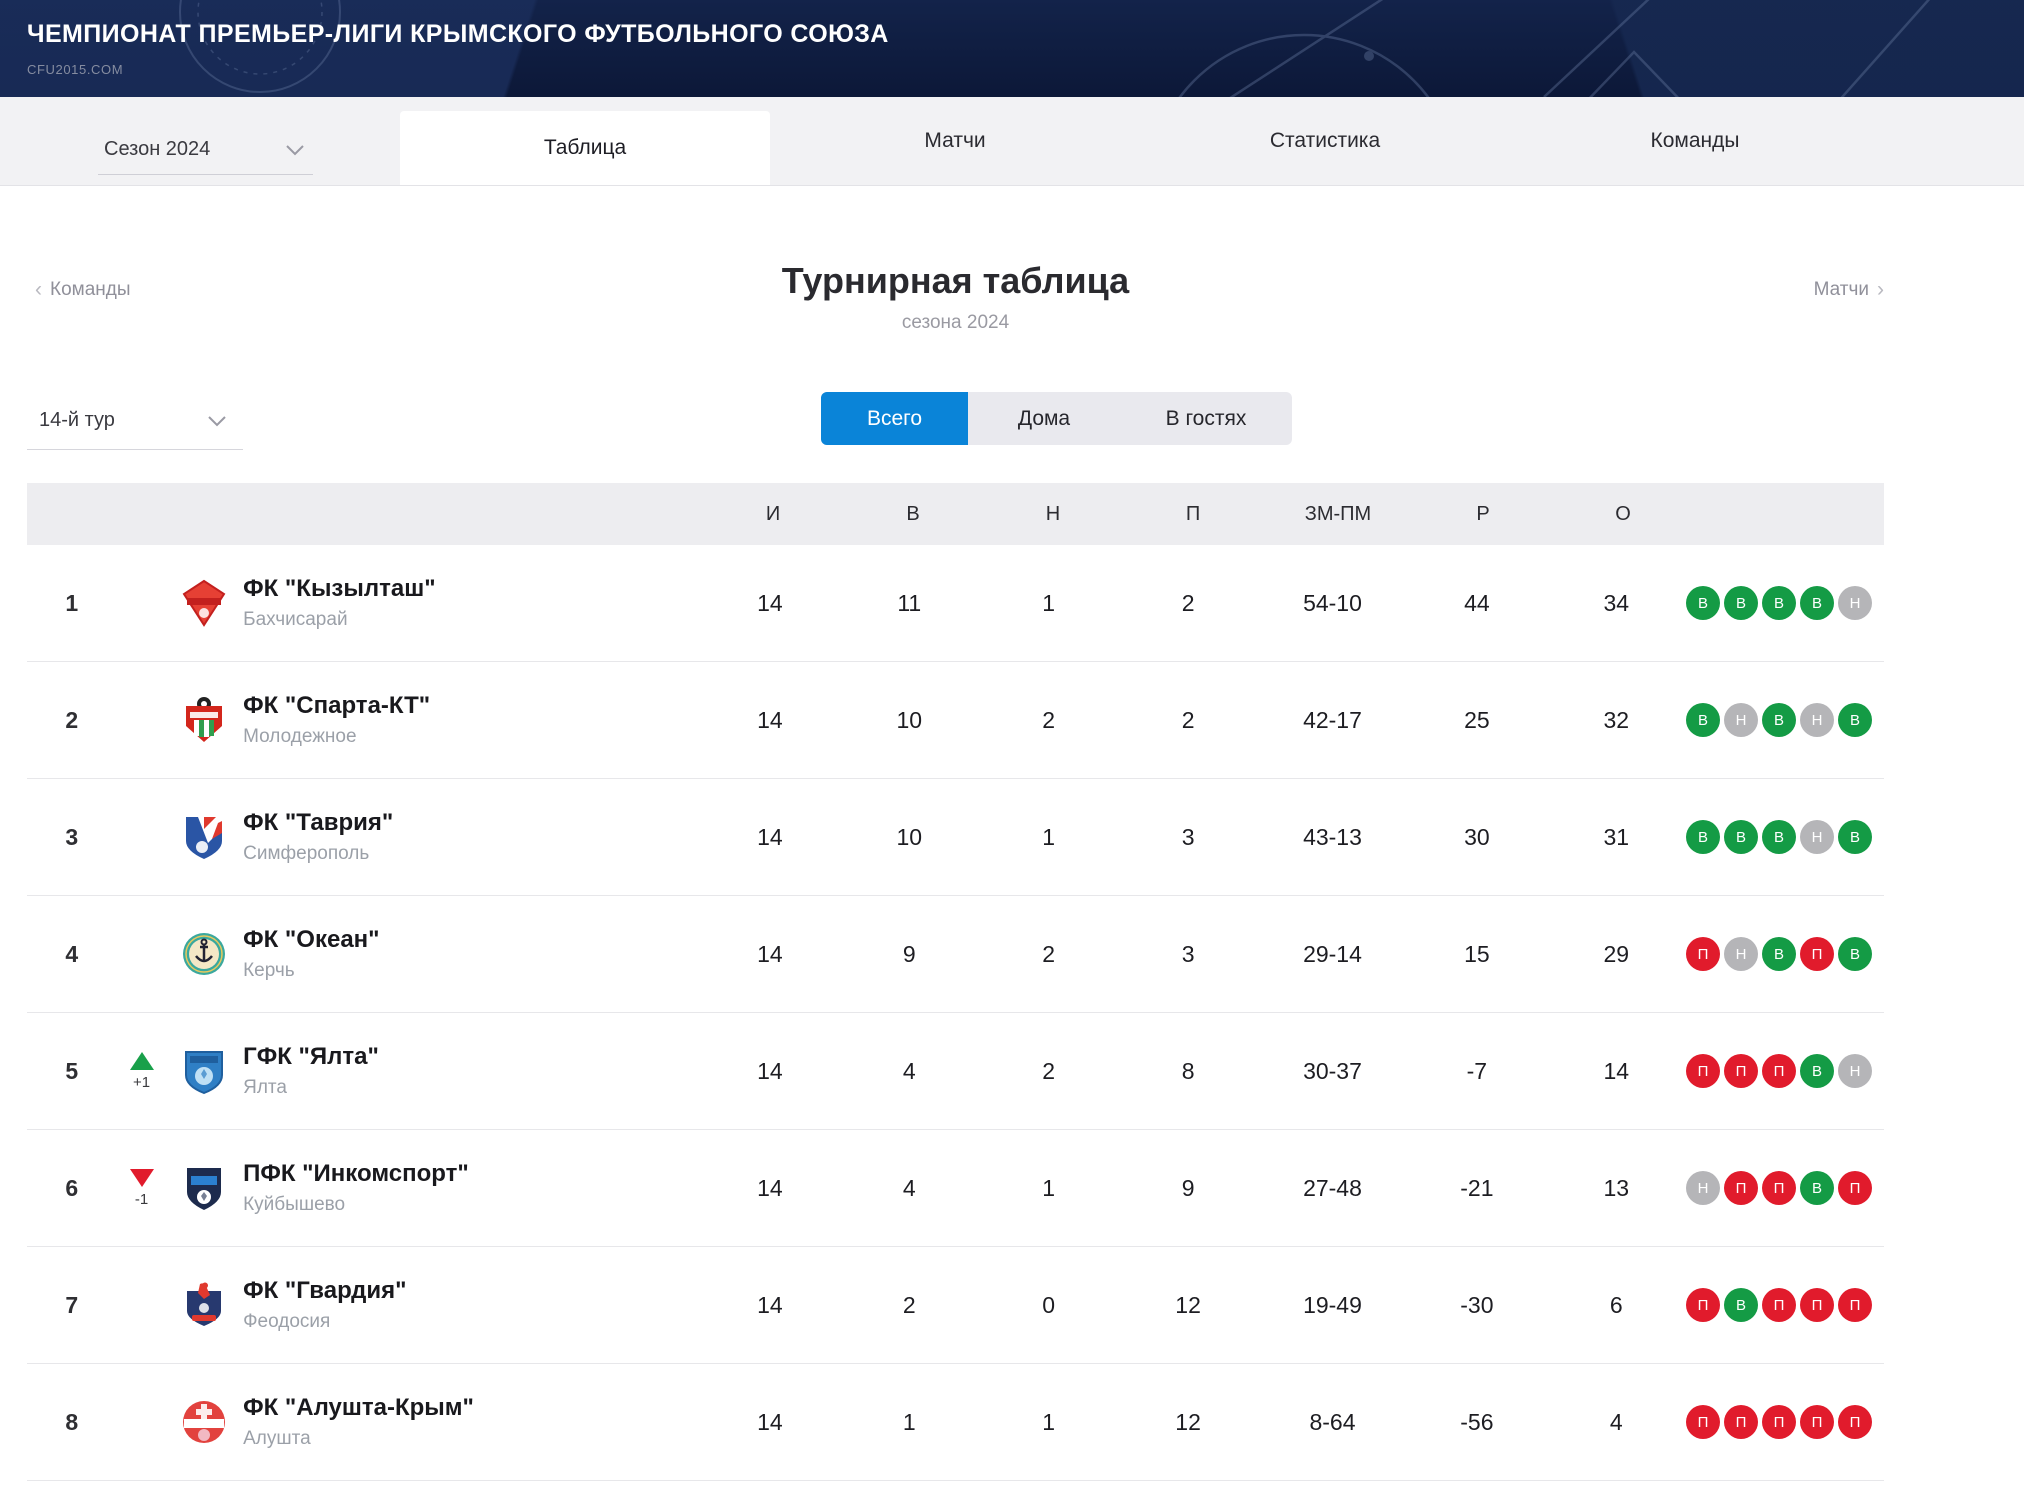 This screenshot has width=2024, height=1509. I want to click on team-name: ФК "Океан", so click(311, 940).